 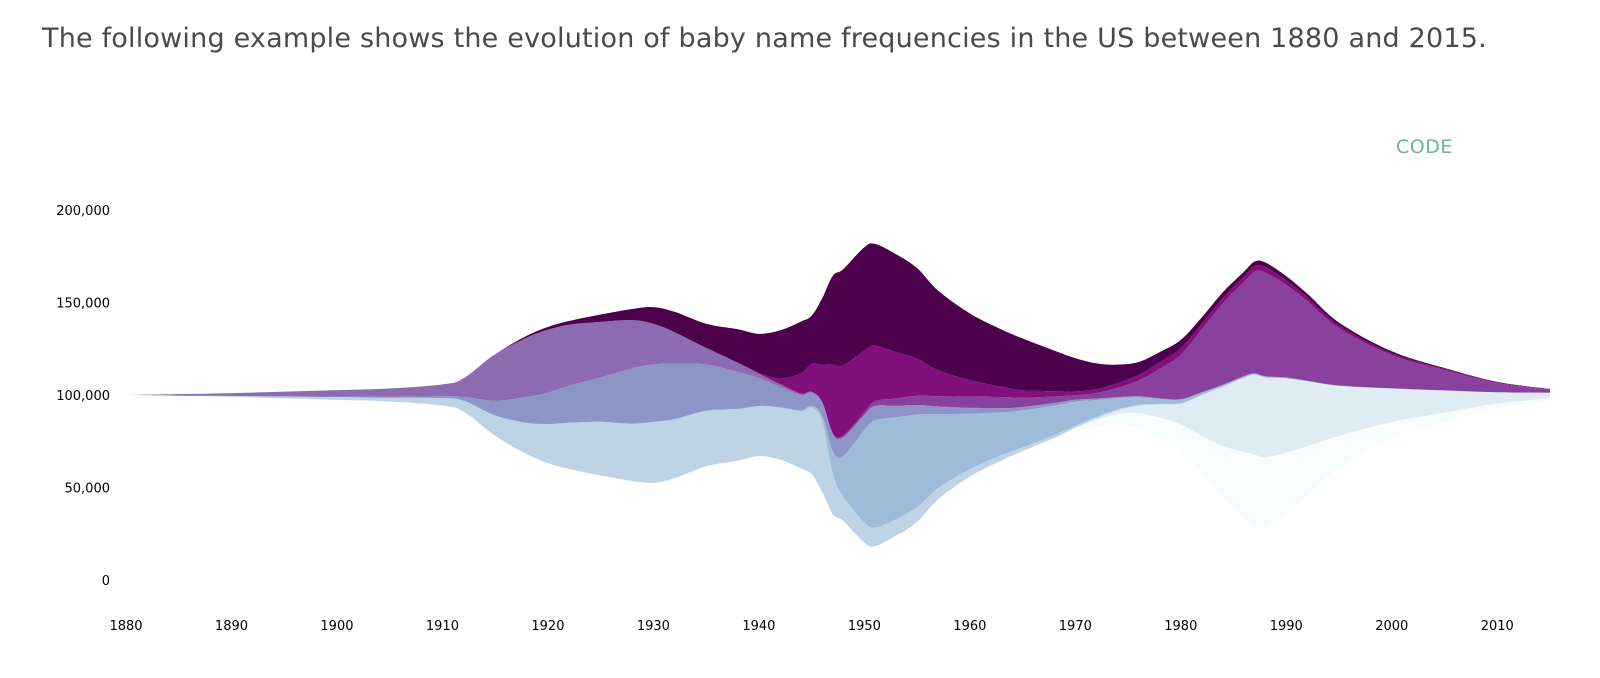 What do you see at coordinates (1391, 626) in the screenshot?
I see `x-tick-label: 2000` at bounding box center [1391, 626].